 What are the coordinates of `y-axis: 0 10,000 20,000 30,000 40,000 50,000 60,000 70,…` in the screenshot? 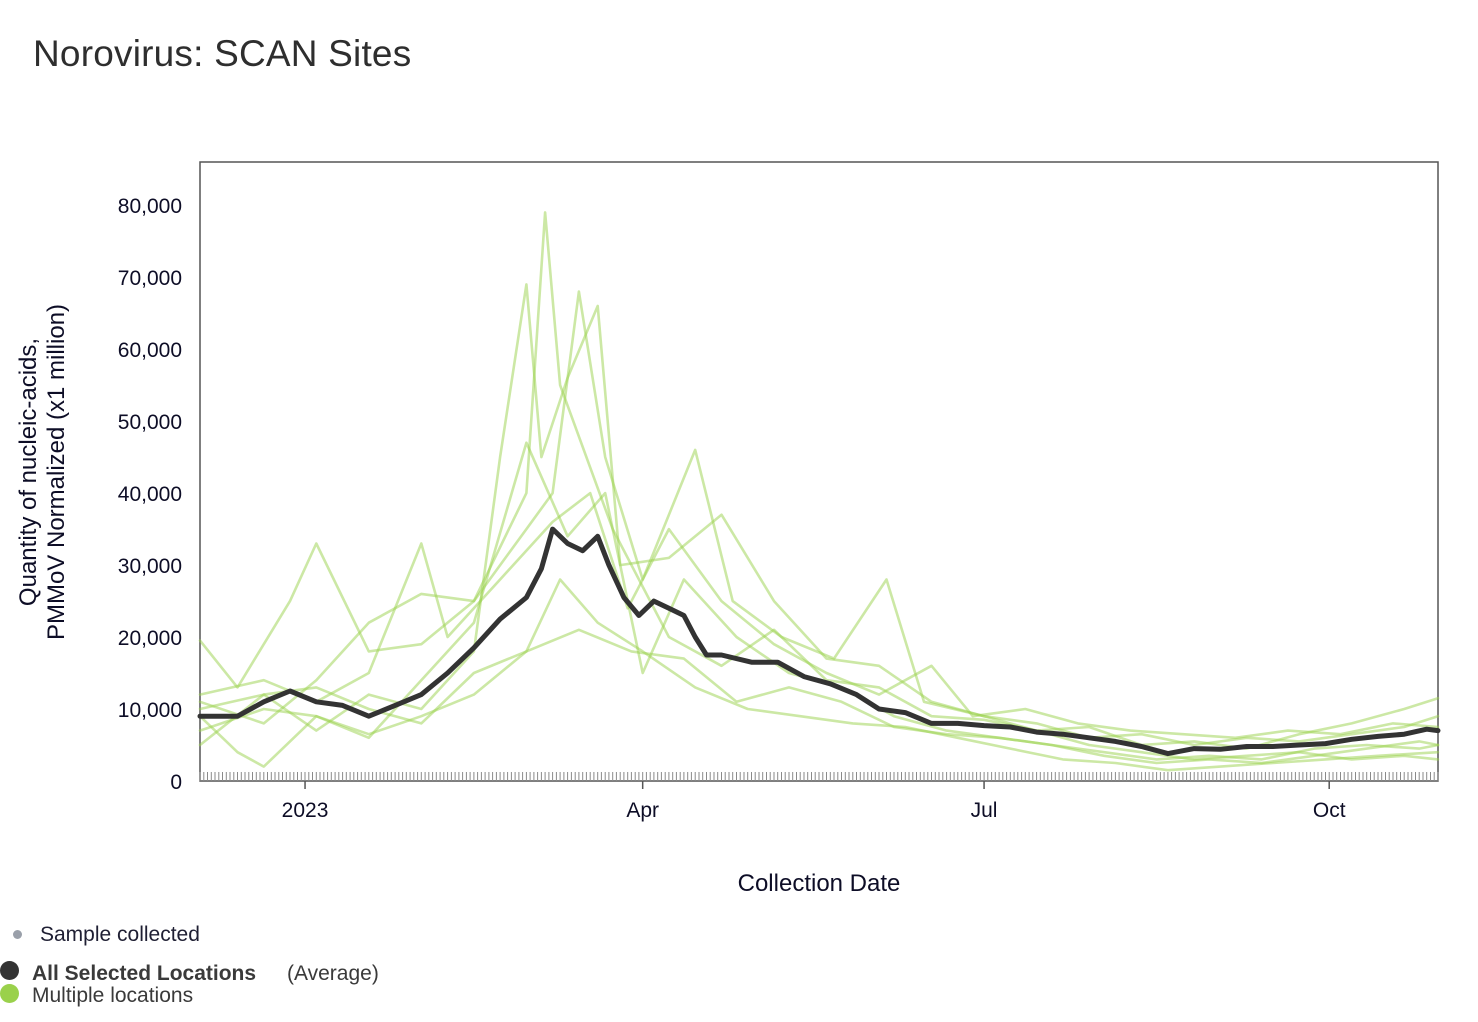 It's located at (150, 494).